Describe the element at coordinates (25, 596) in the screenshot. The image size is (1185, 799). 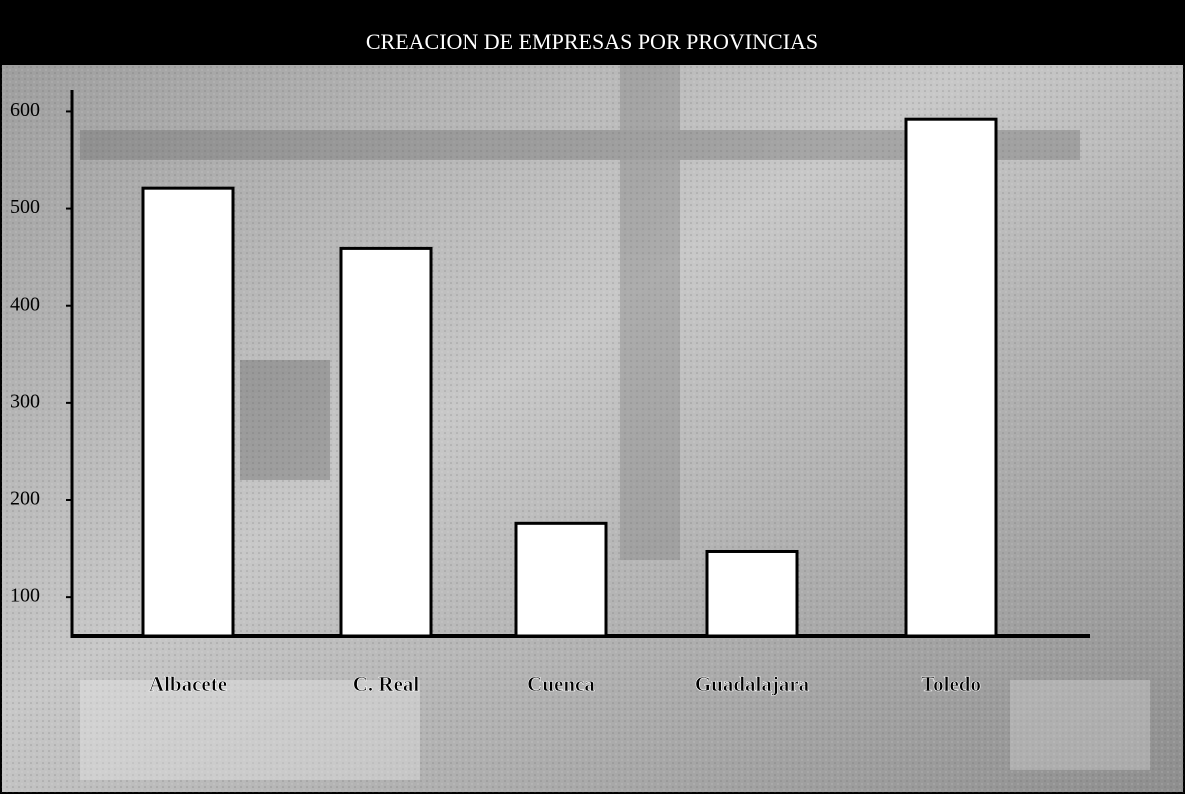
I see `y-tick-label: 100` at that location.